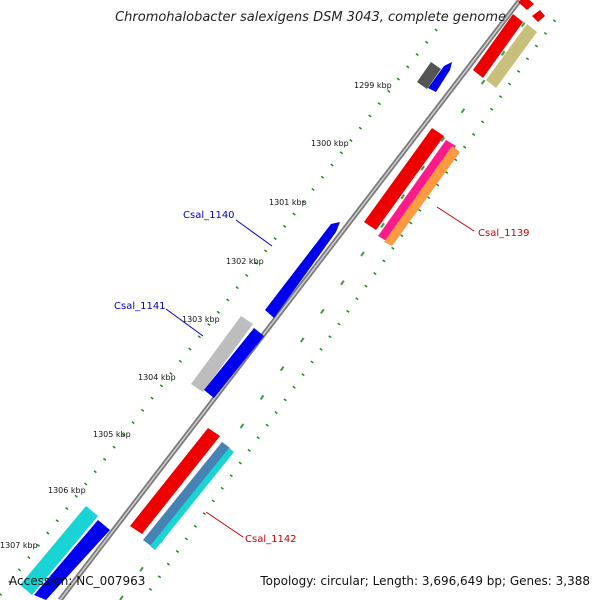  I want to click on scale-tick-label: 1306 kbp, so click(67, 490).